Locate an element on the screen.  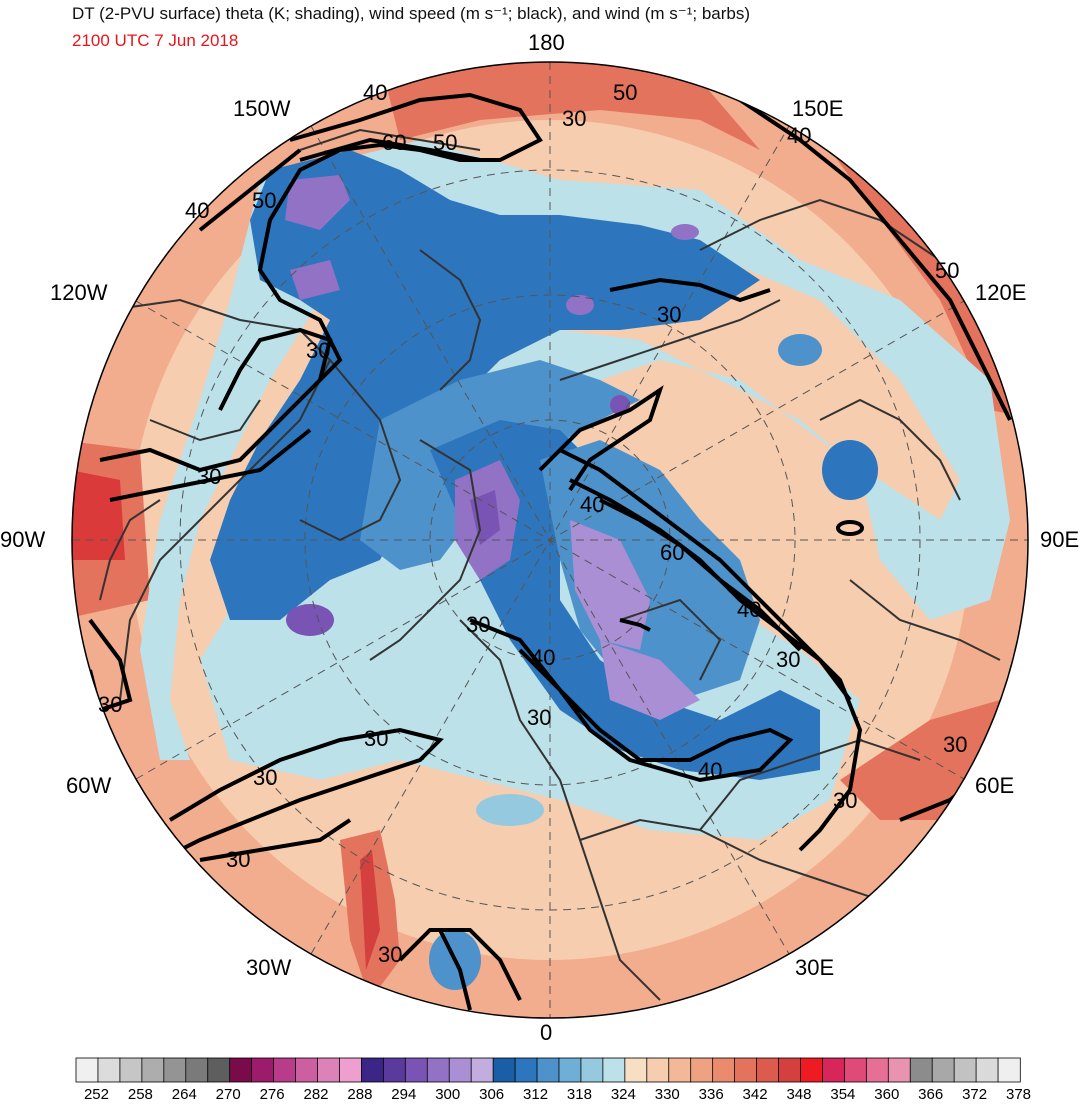
colorbar-tick-label: 348 is located at coordinates (799, 1094).